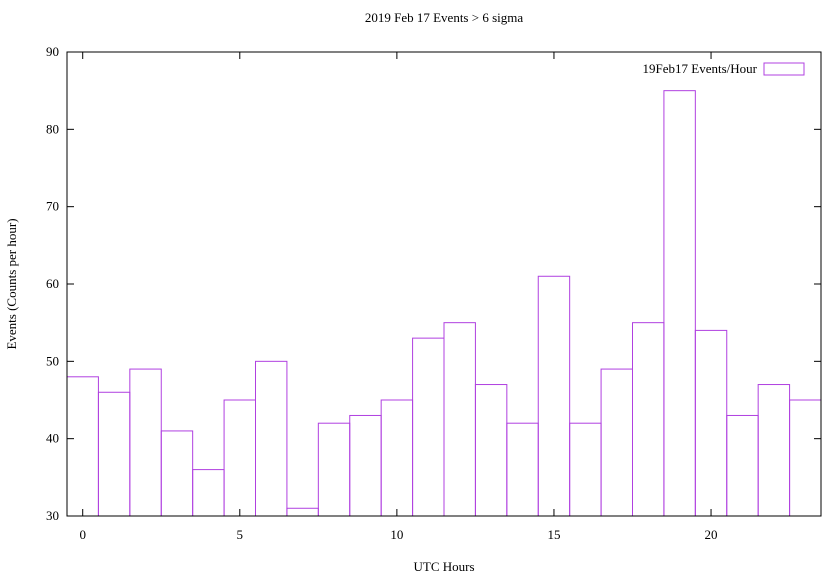  I want to click on y-tick-label: 90, so click(52, 51).